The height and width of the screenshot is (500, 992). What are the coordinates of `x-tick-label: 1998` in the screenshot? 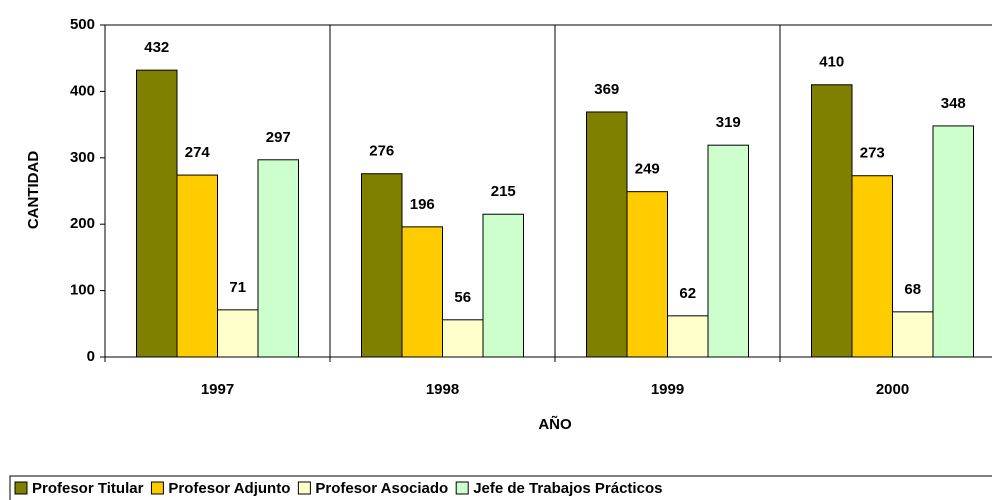 It's located at (442, 389).